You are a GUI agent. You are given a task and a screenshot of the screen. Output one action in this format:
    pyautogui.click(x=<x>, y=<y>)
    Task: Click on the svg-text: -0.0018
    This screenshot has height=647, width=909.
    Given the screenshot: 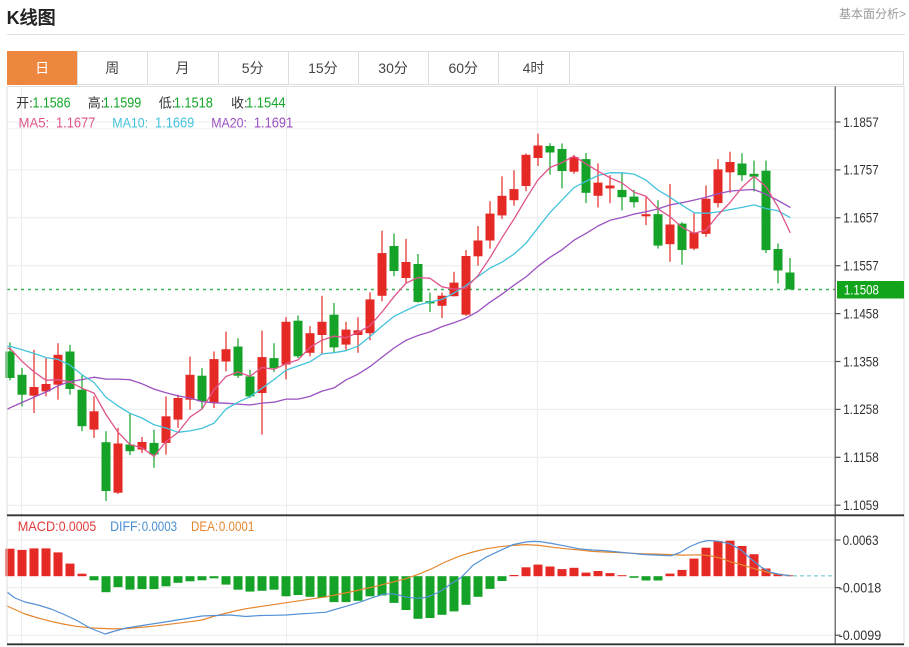 What is the action you would take?
    pyautogui.click(x=860, y=587)
    